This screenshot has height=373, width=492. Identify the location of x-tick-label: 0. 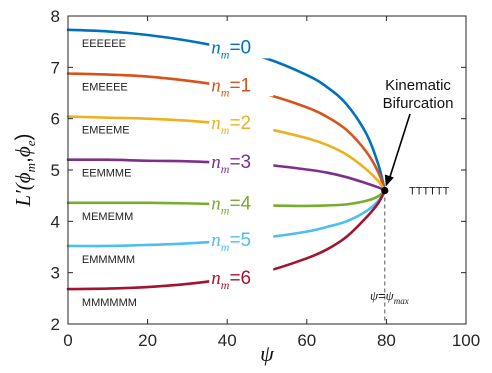
(67, 340).